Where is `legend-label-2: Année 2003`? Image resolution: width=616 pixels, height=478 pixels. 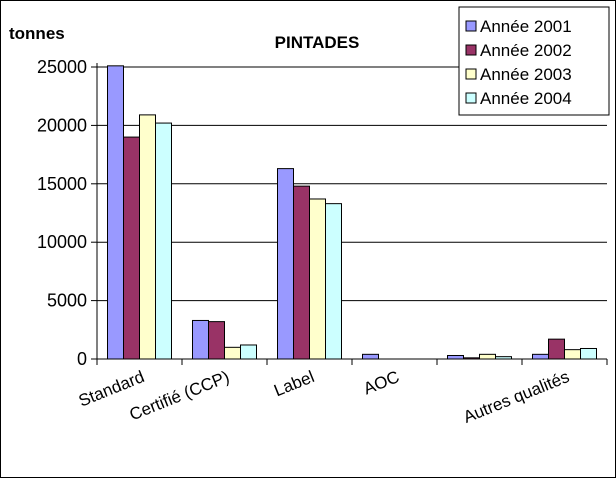
legend-label-2: Année 2003 is located at coordinates (526, 74).